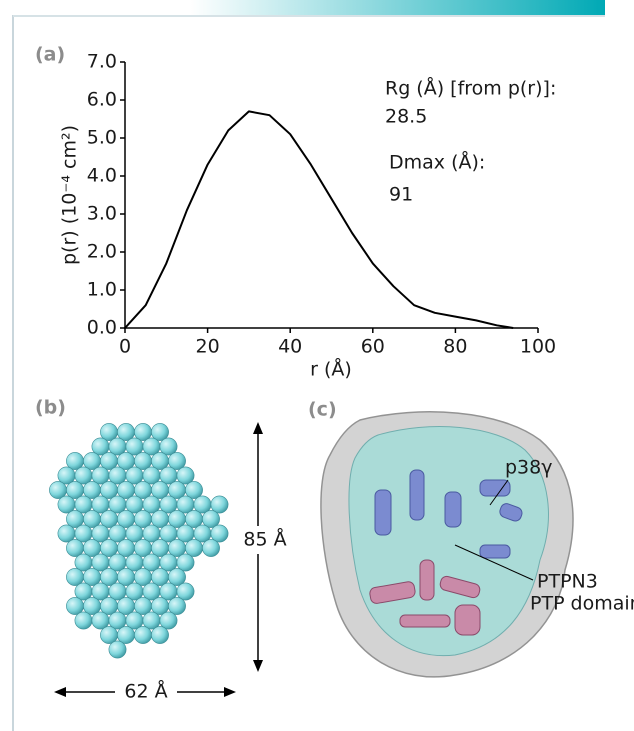 The height and width of the screenshot is (731, 634). Describe the element at coordinates (406, 117) in the screenshot. I see `annotation: 28.5` at that location.